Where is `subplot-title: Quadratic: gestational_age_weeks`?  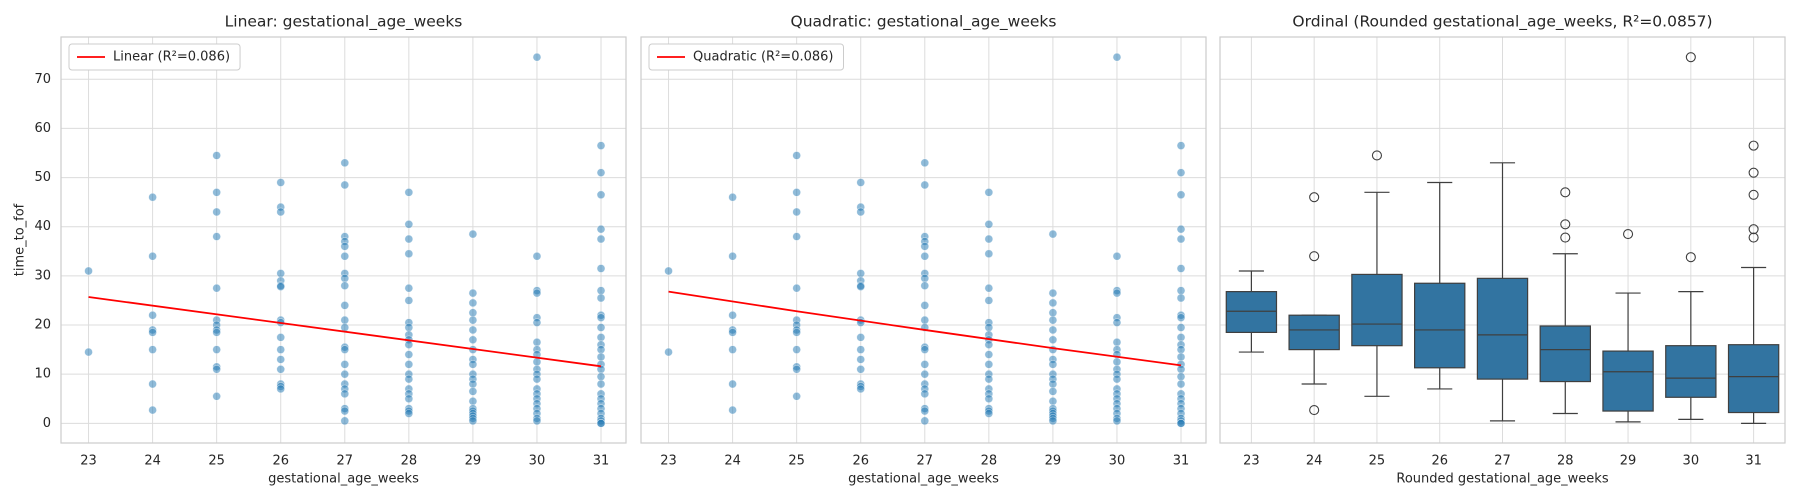
subplot-title: Quadratic: gestational_age_weeks is located at coordinates (924, 22).